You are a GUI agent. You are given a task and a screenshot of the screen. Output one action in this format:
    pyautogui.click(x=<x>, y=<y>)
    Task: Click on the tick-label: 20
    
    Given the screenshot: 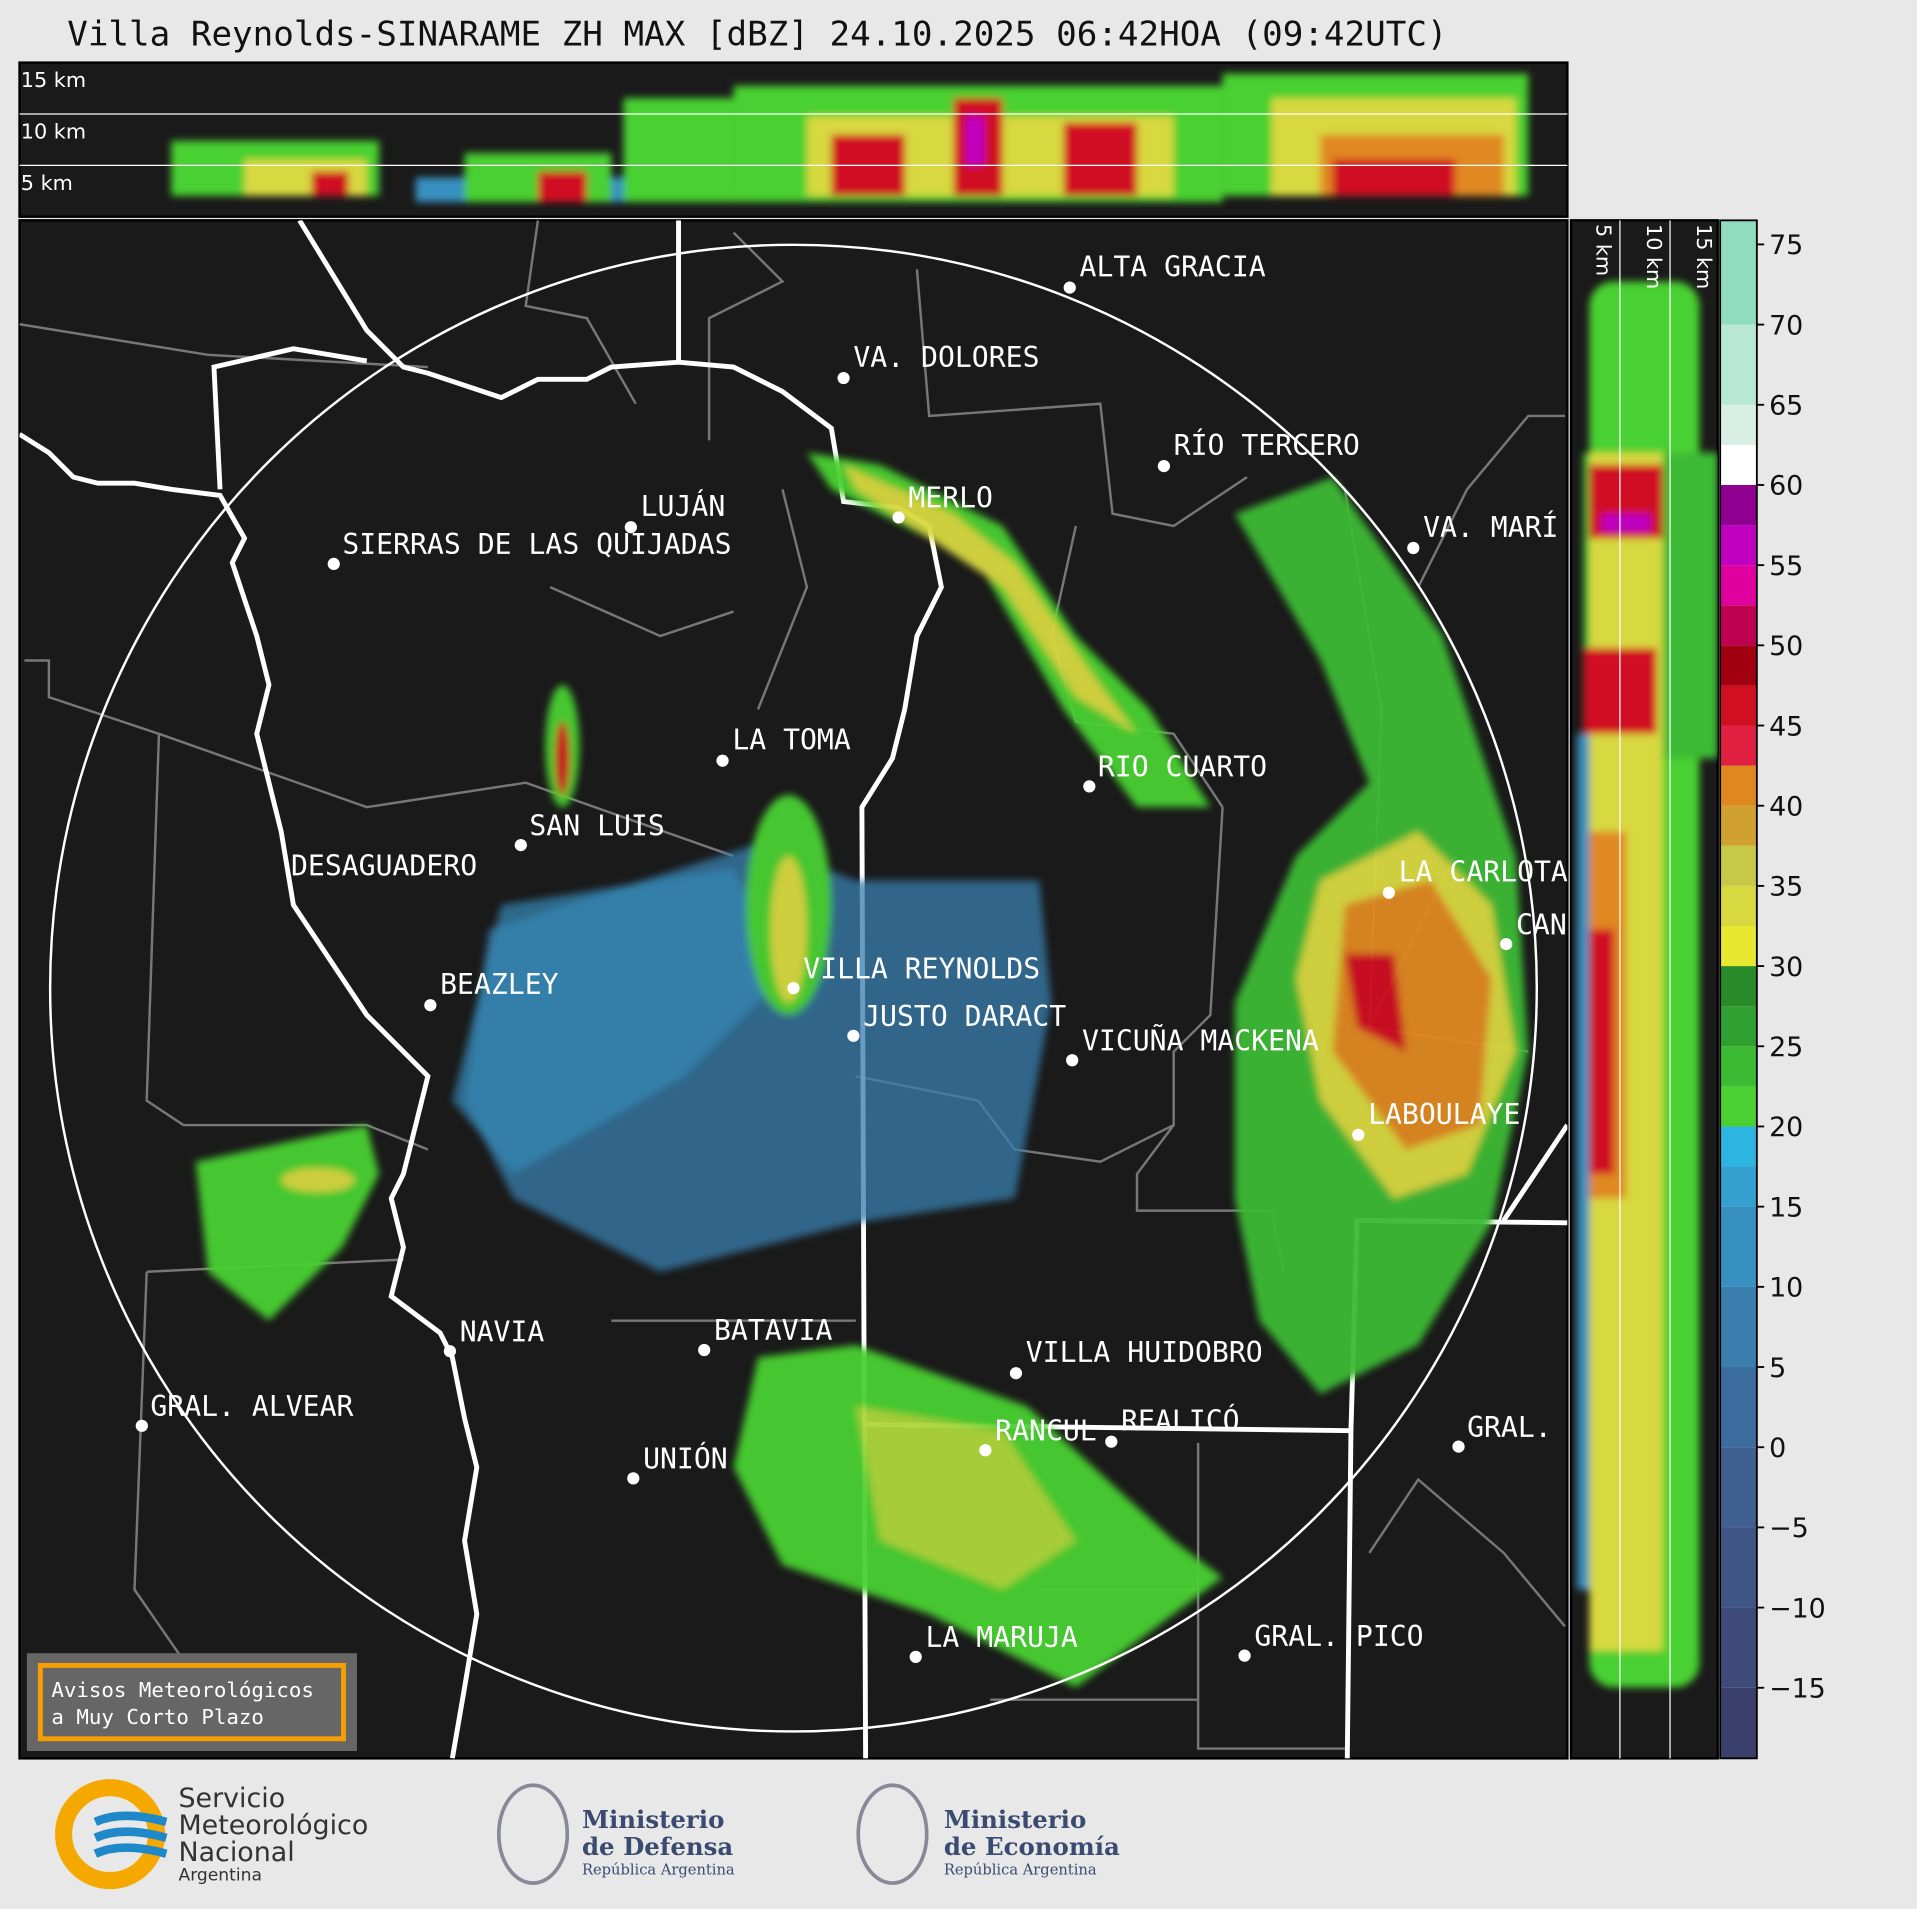 What is the action you would take?
    pyautogui.click(x=1786, y=1127)
    